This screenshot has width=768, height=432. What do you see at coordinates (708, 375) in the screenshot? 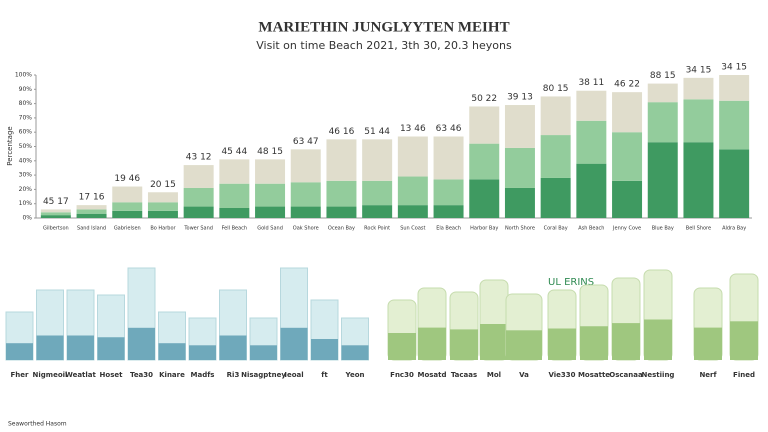
I see `panel-label: Nerf` at bounding box center [708, 375].